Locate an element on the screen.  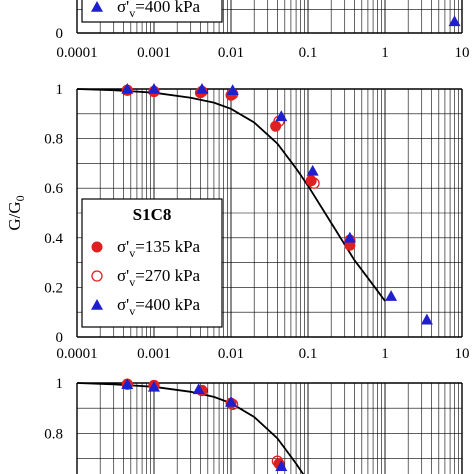
legend: S1C8 σ'v=135 kPa σ'v=270 kPa σ'v=400 kPa is located at coordinates (152, 263).